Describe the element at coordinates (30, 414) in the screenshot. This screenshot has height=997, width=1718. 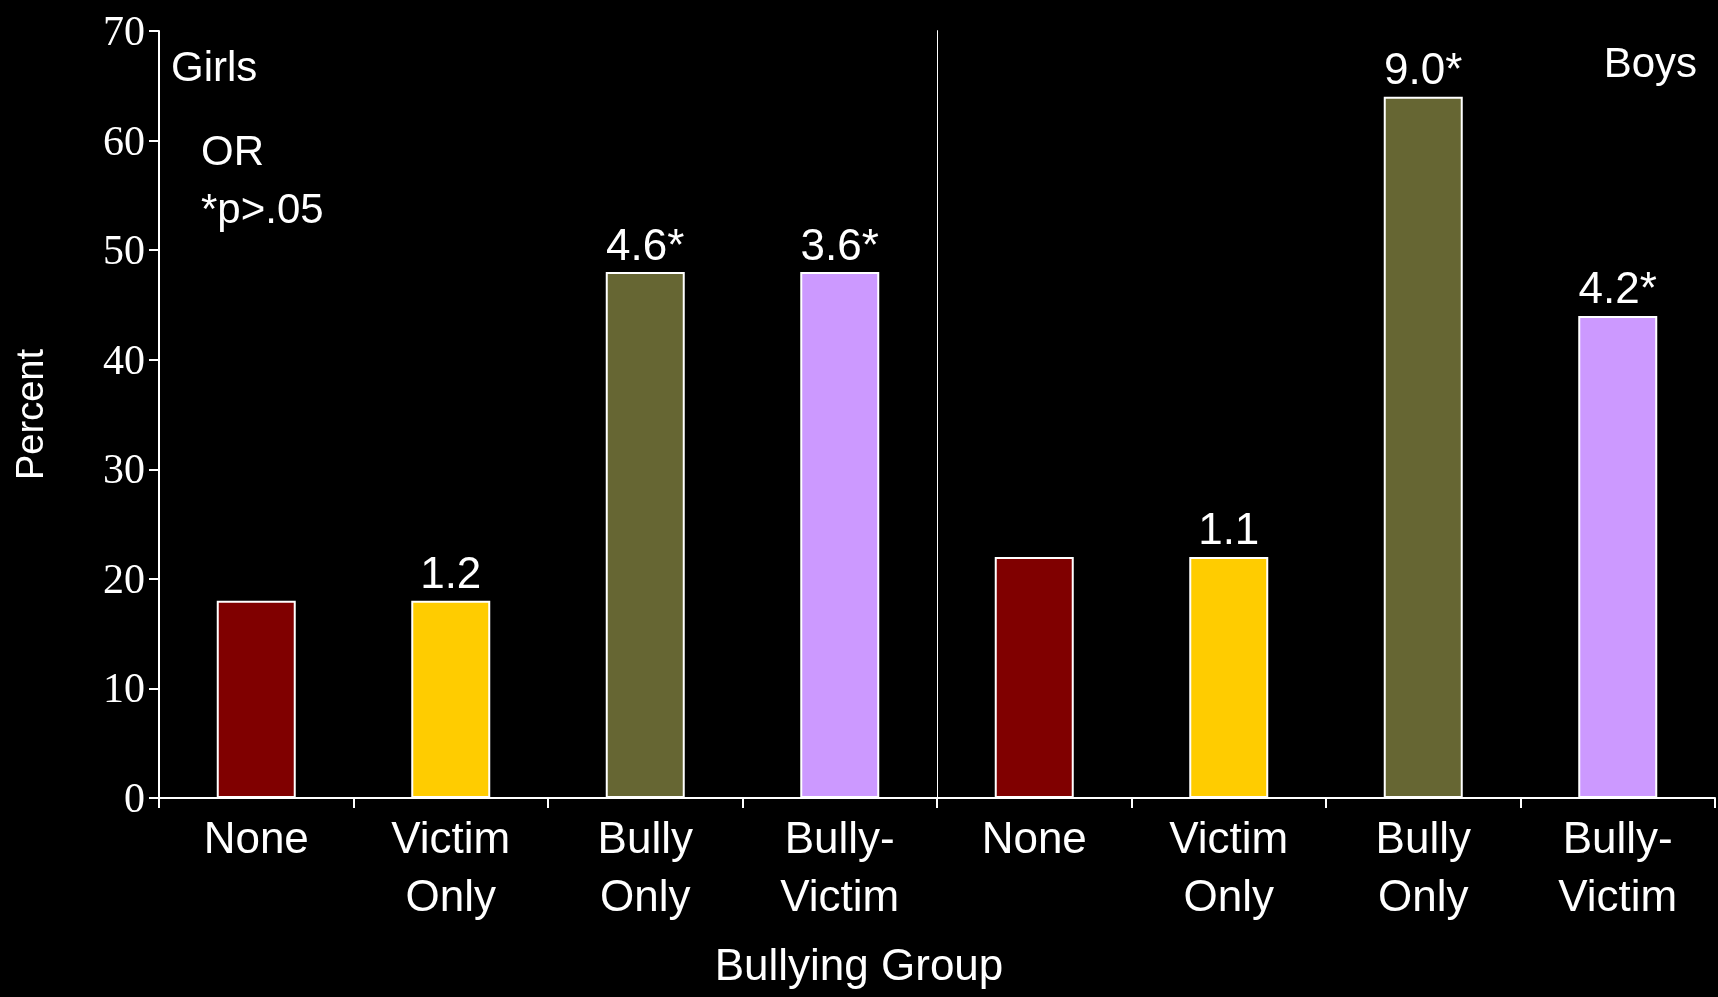
I see `y-axis-title: Percent` at that location.